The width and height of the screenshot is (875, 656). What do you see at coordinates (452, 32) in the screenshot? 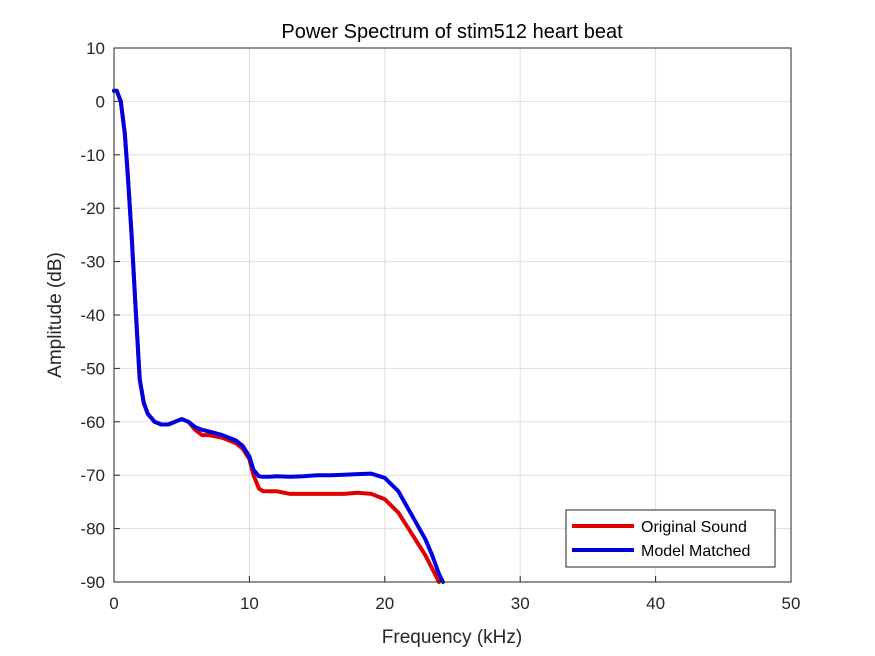
I see `chart-title: Power Spectrum of stim512 heart beat` at bounding box center [452, 32].